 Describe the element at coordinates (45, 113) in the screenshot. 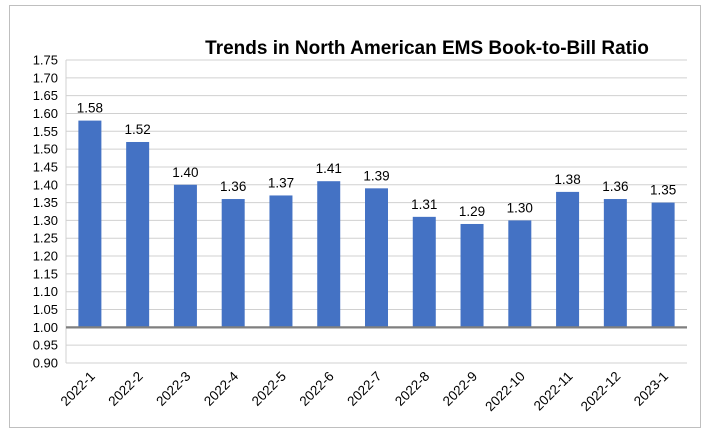

I see `y-tick-label: 1.60` at that location.